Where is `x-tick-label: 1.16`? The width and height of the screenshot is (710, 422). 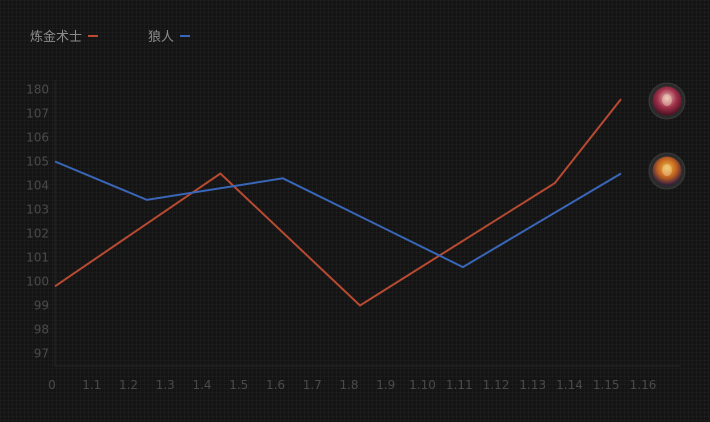 x-tick-label: 1.16 is located at coordinates (643, 385).